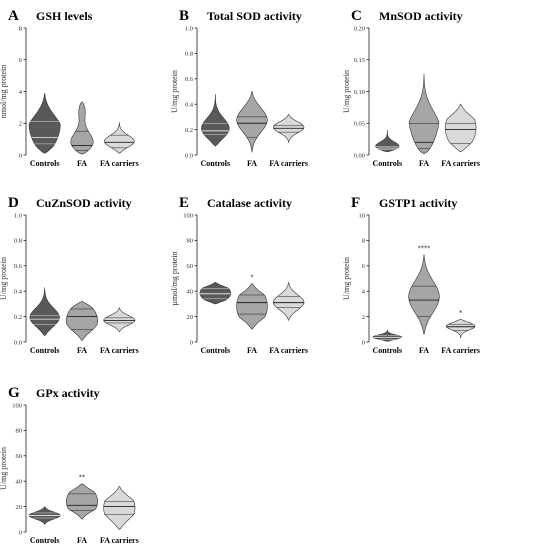  What do you see at coordinates (82, 478) in the screenshot?
I see `significance-marker: **` at bounding box center [82, 478].